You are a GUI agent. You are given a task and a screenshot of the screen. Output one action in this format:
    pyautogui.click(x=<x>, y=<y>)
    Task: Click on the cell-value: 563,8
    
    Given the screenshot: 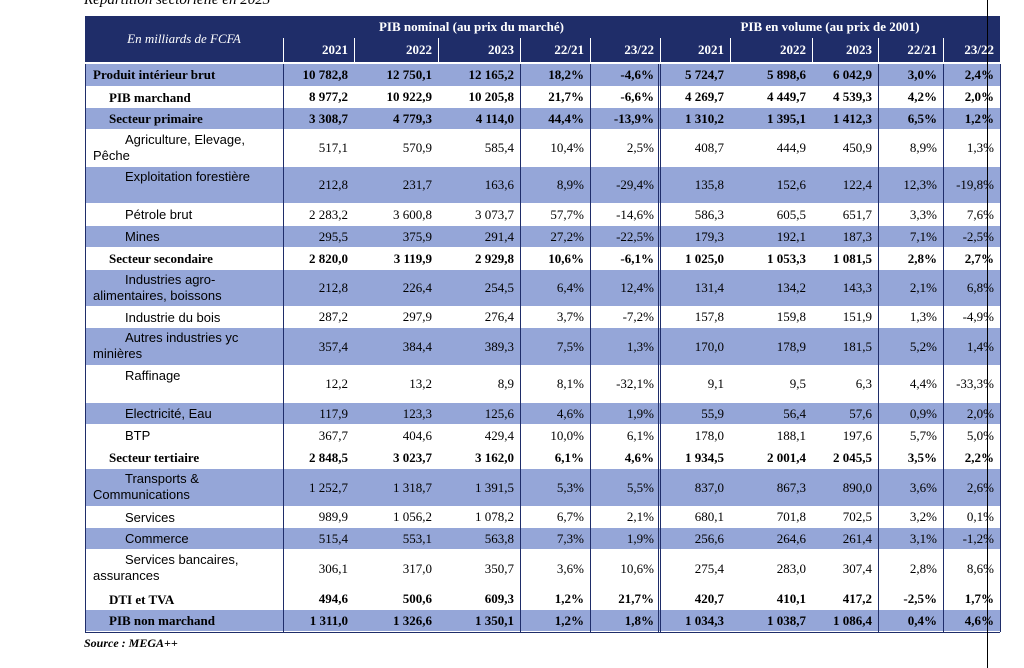 What is the action you would take?
    pyautogui.click(x=479, y=539)
    